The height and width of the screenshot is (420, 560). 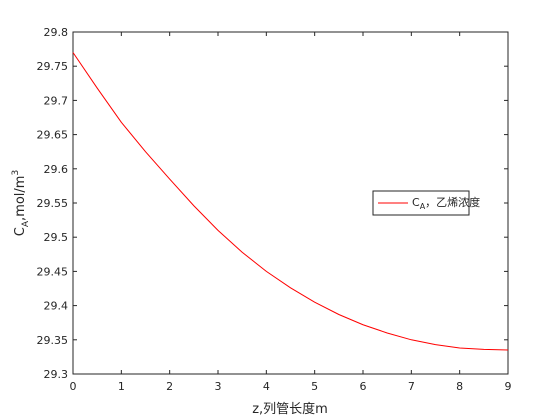 What do you see at coordinates (121, 386) in the screenshot?
I see `x-tick-label: 1` at bounding box center [121, 386].